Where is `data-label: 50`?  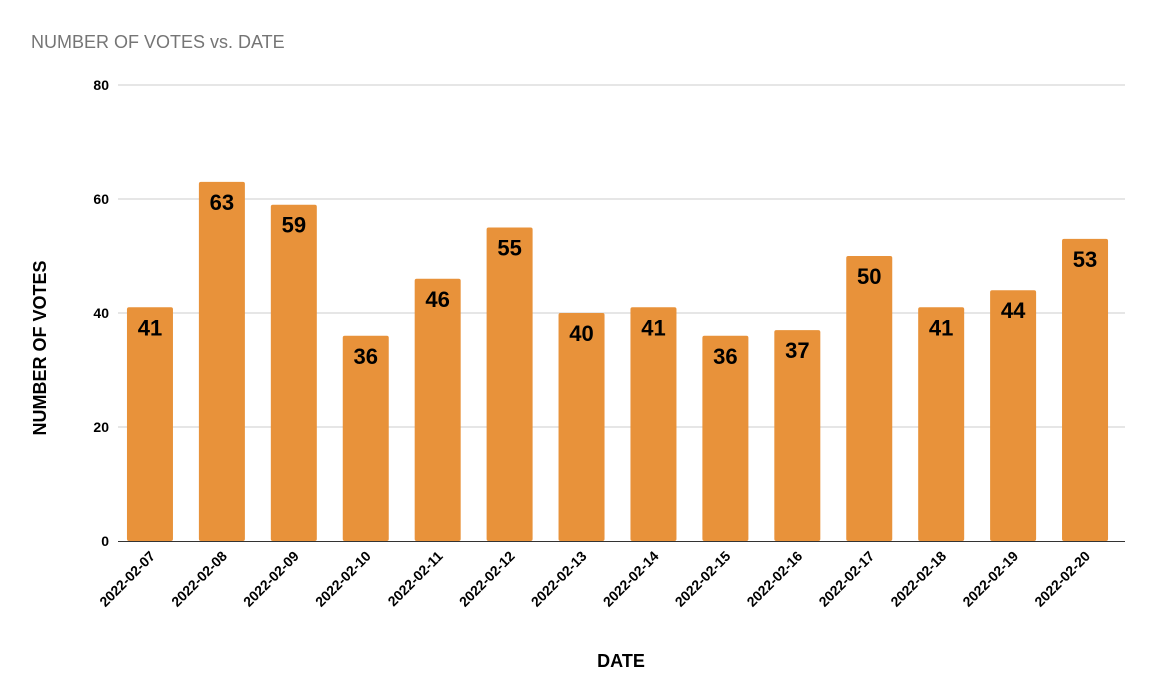 data-label: 50 is located at coordinates (869, 276).